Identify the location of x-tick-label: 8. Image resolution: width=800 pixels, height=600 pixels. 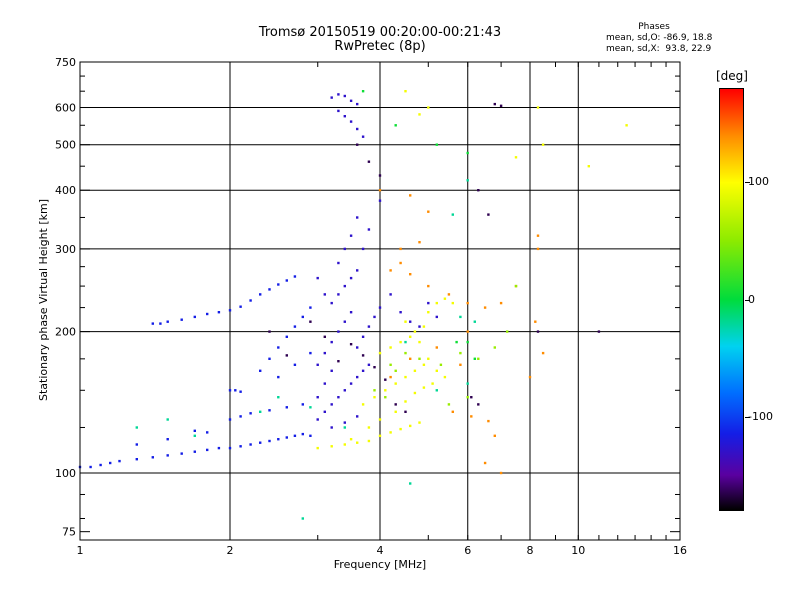
(530, 550).